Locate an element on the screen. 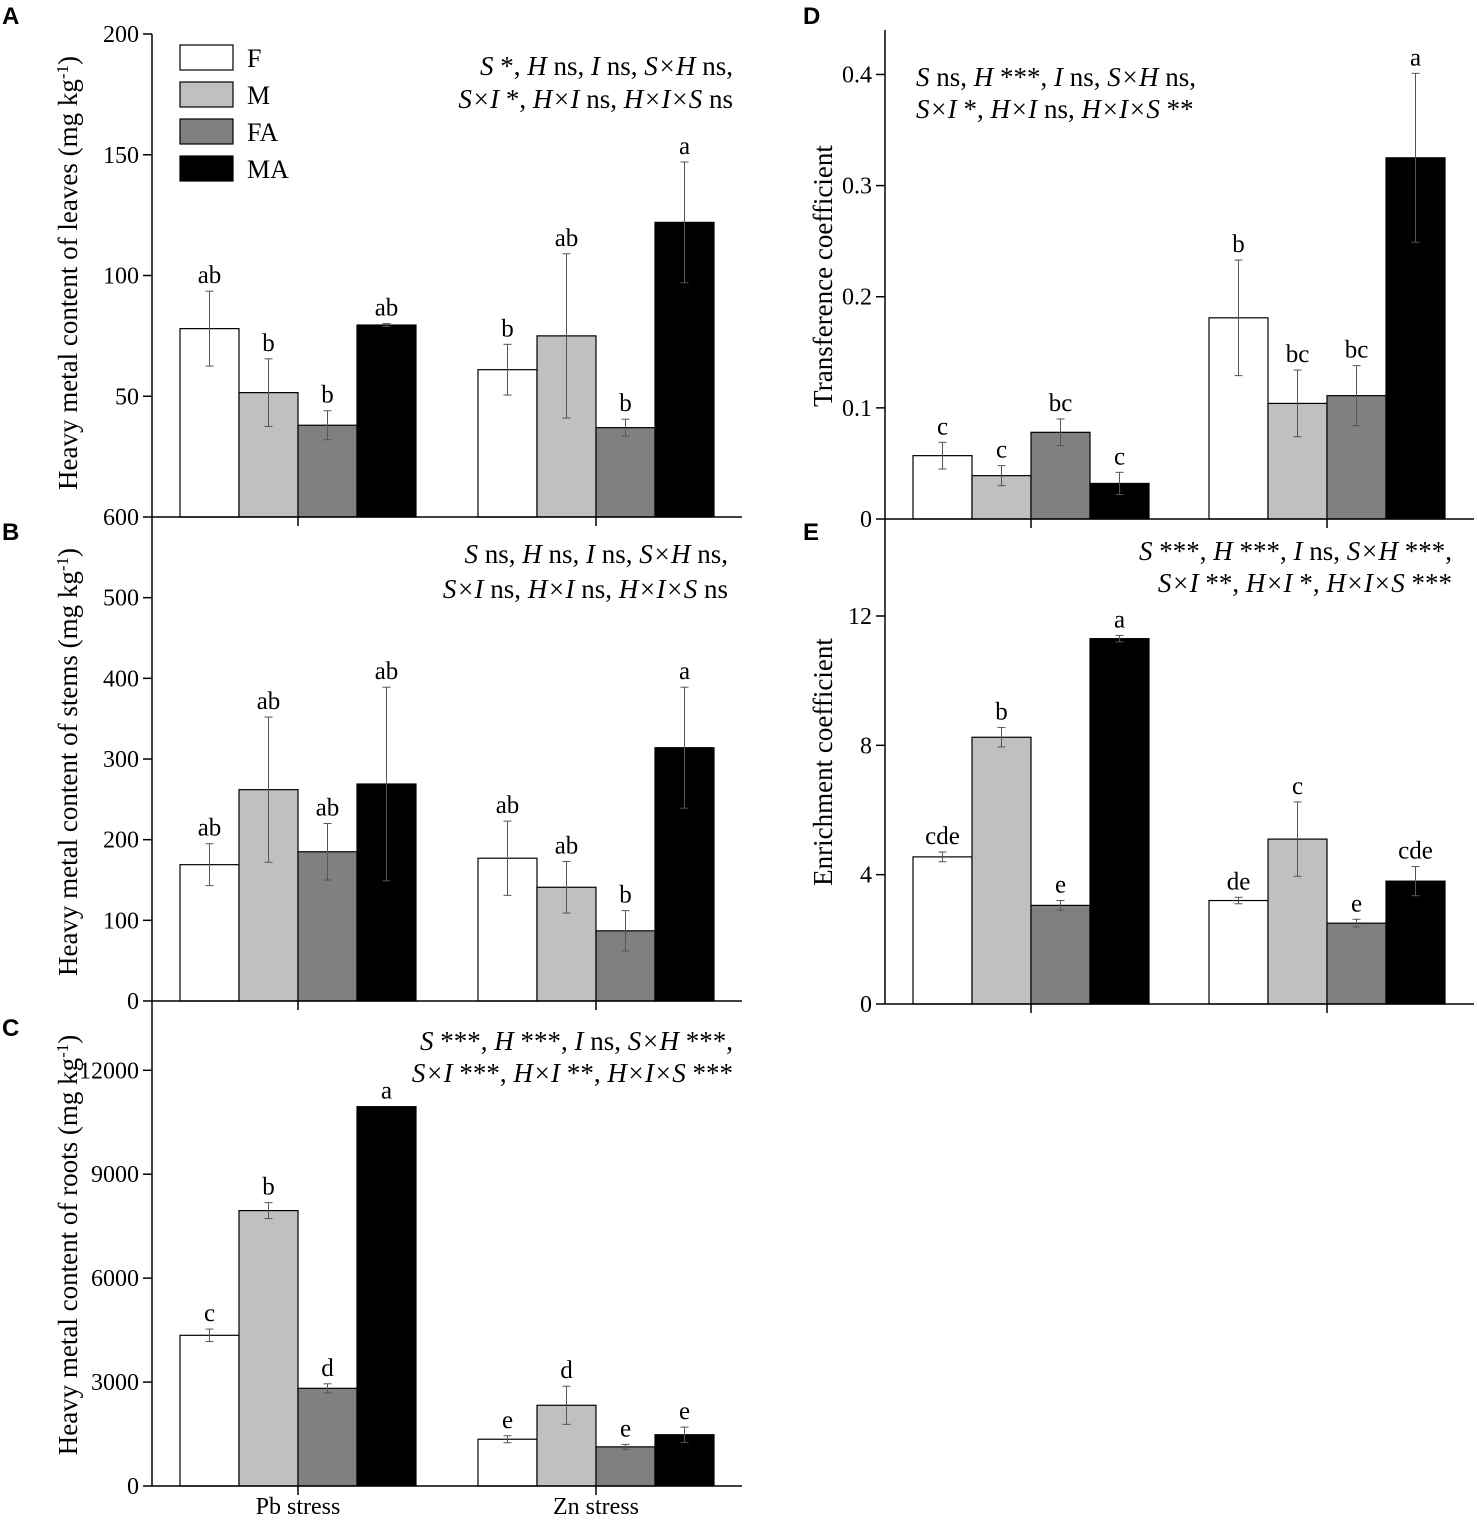 This screenshot has height=1521, width=1477. significance-letter: d is located at coordinates (327, 1368).